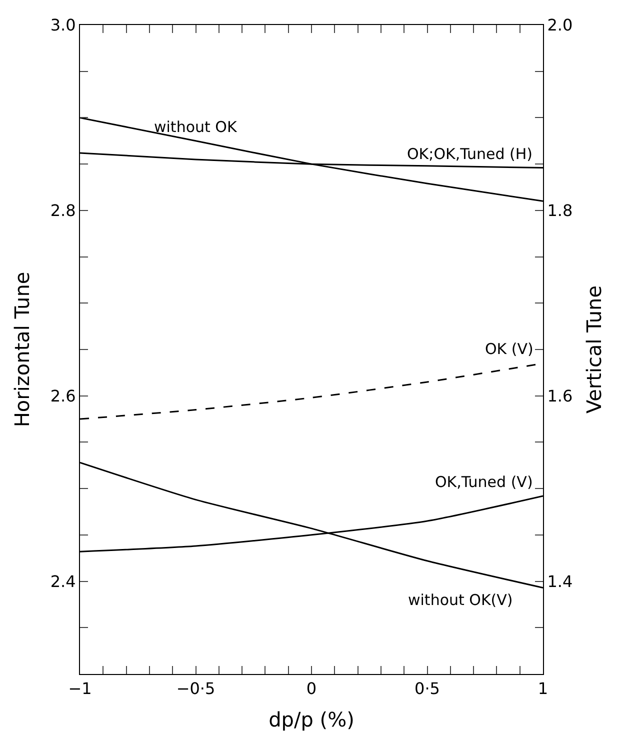 The height and width of the screenshot is (749, 623). What do you see at coordinates (484, 482) in the screenshot?
I see `series-label: OK,Tuned (V)` at bounding box center [484, 482].